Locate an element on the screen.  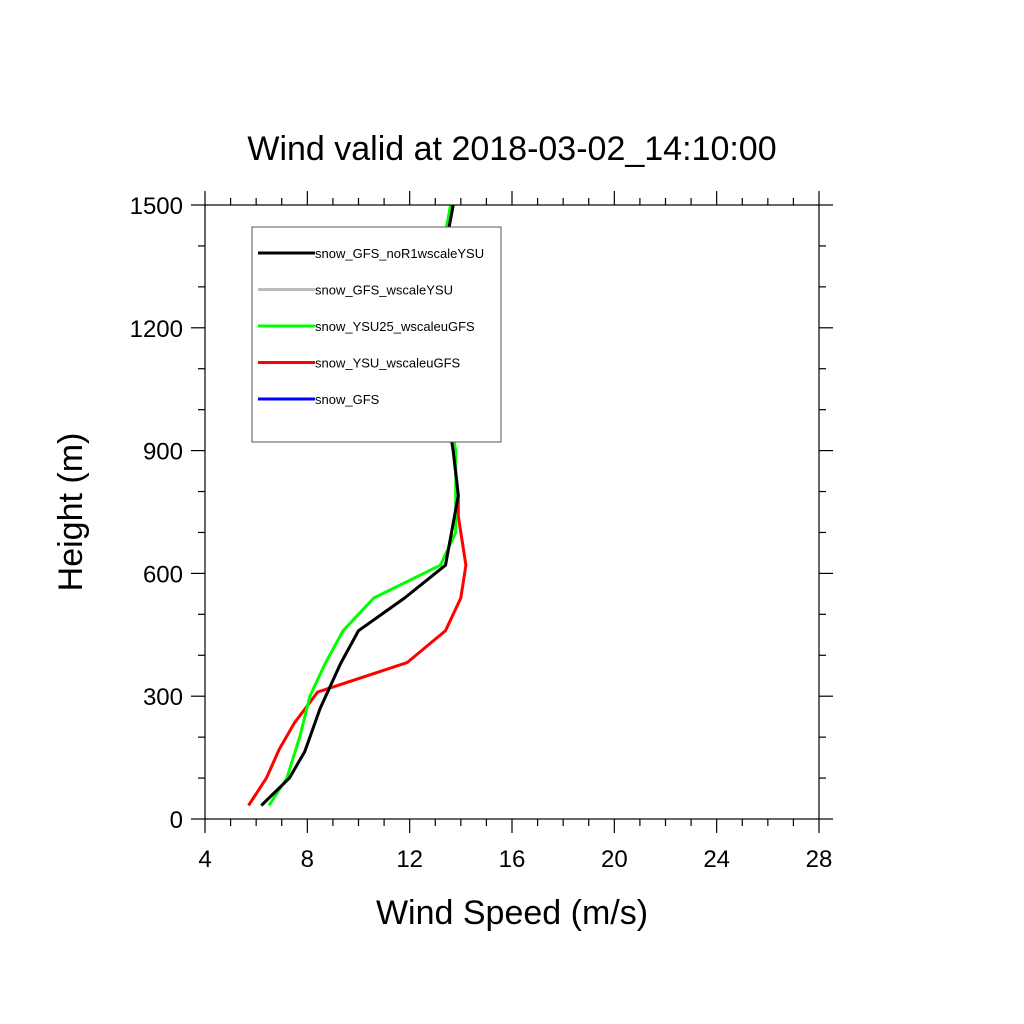
y-axis-label: Height (m) is located at coordinates (71, 512).